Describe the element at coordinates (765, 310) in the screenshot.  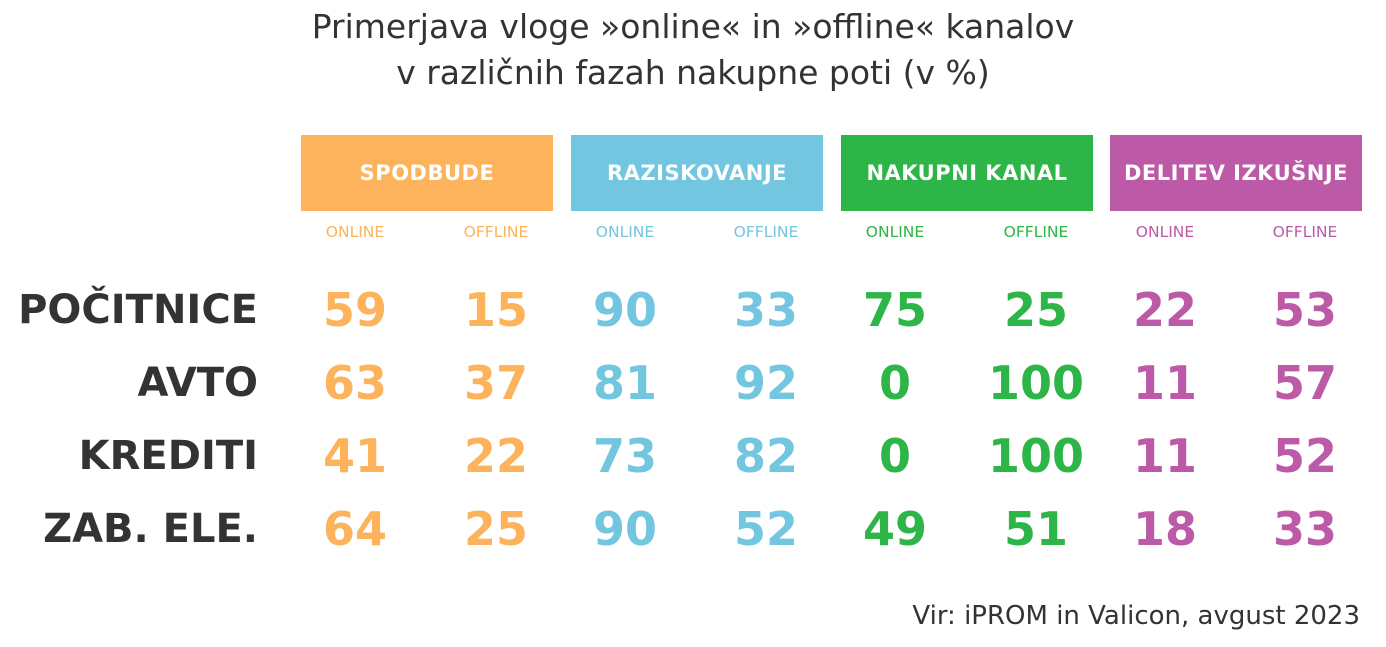
I see `value-cell-pocitnice-raziskovanje-offline: 33` at that location.